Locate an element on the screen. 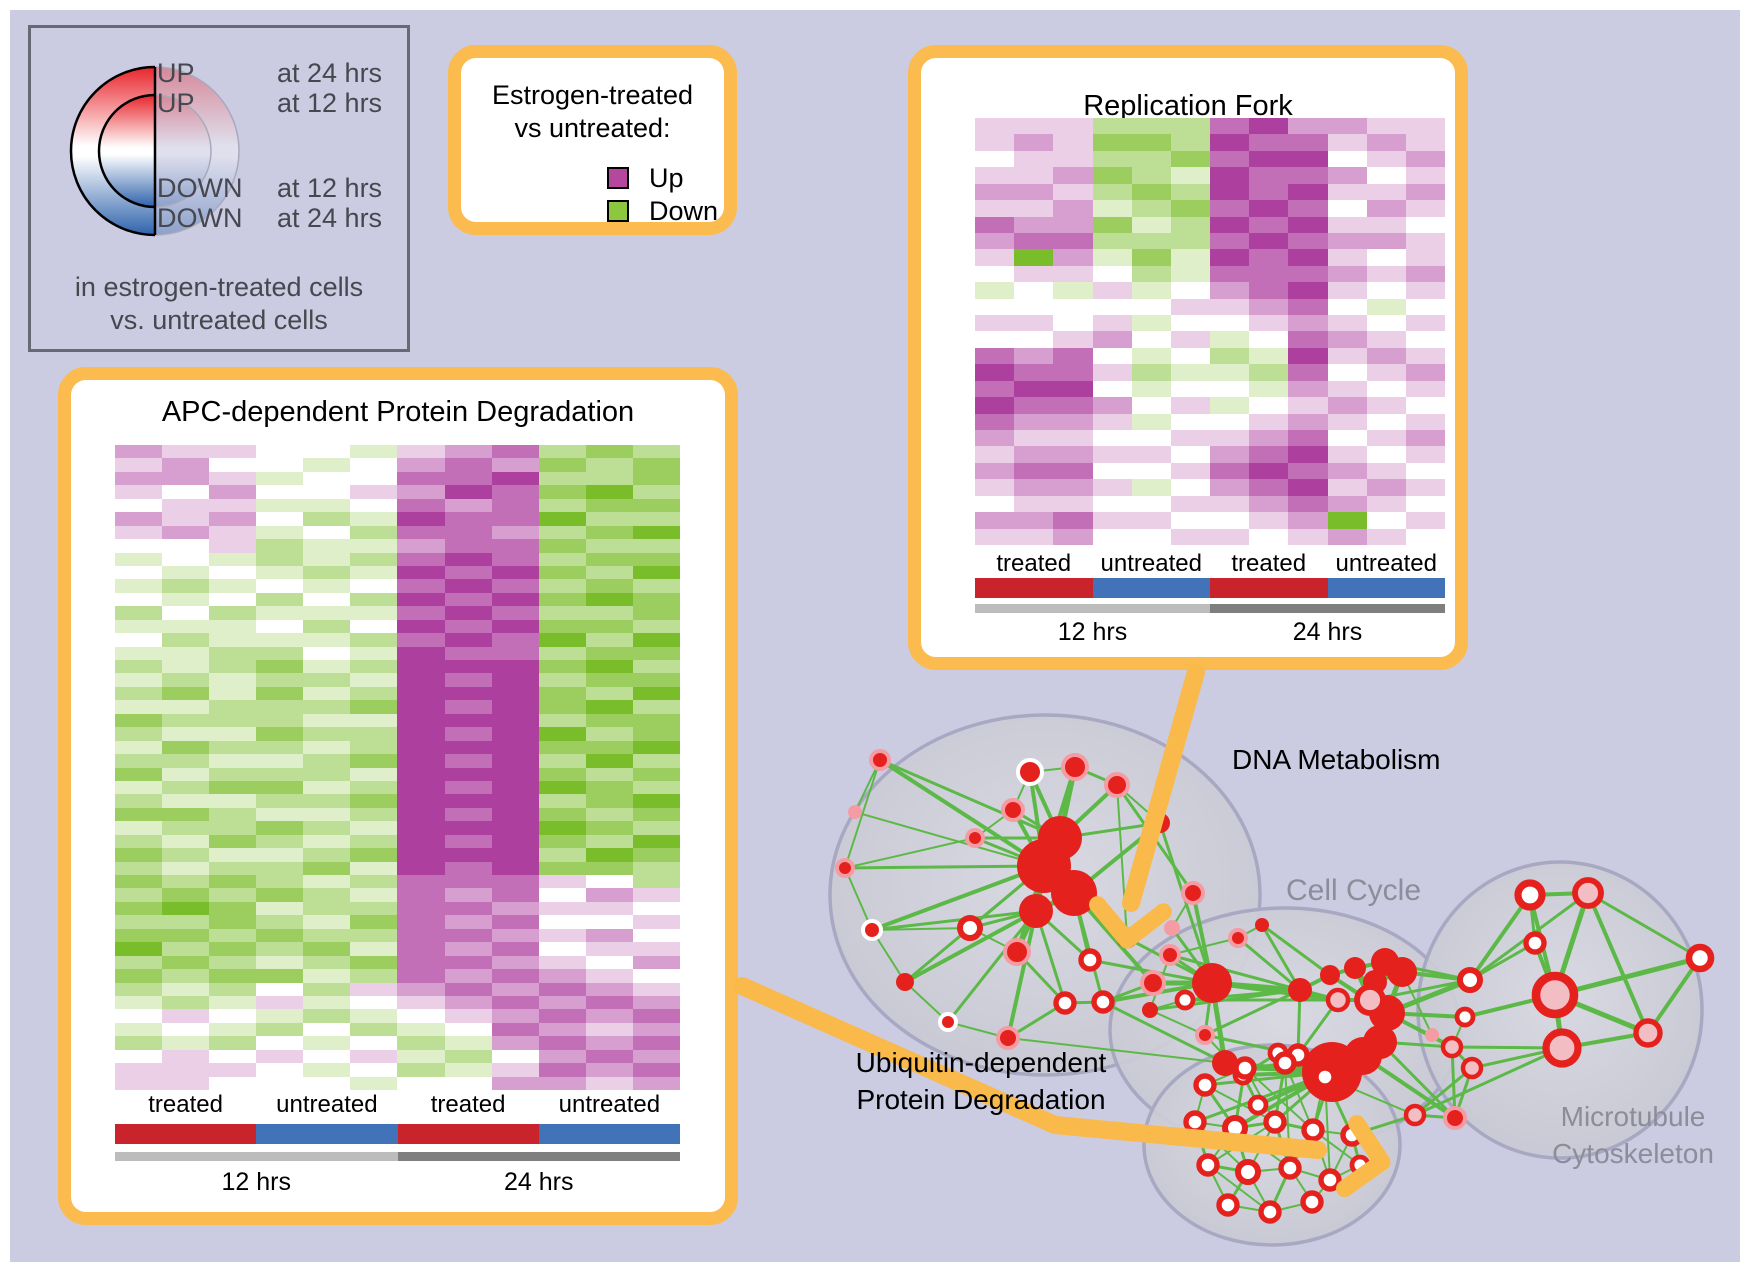 This screenshot has height=1279, width=1750. ubiquitin-label-line2: Protein Degradation is located at coordinates (981, 1099).